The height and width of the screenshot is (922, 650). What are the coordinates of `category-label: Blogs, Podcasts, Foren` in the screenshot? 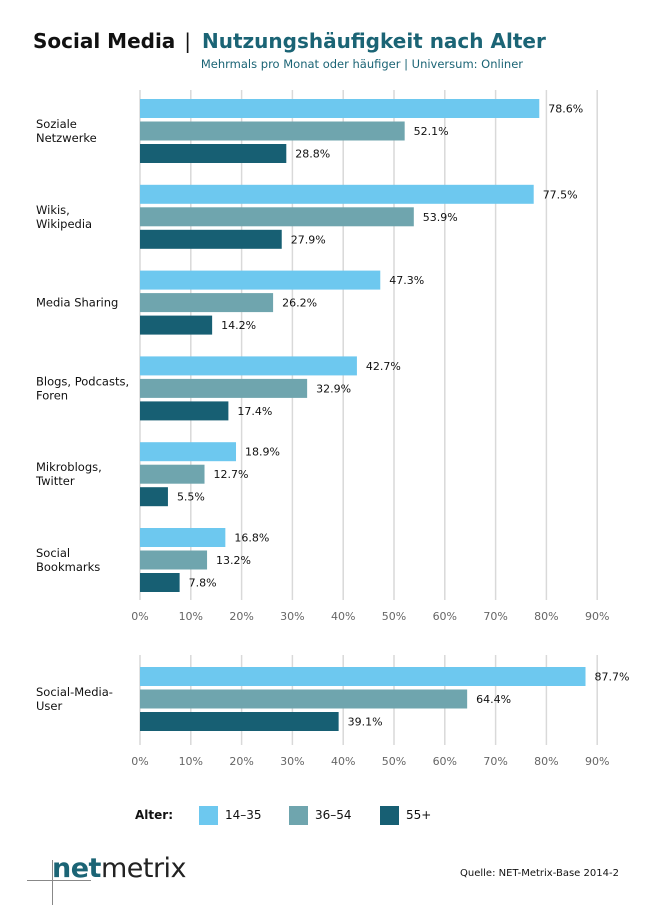 It's located at (82, 388).